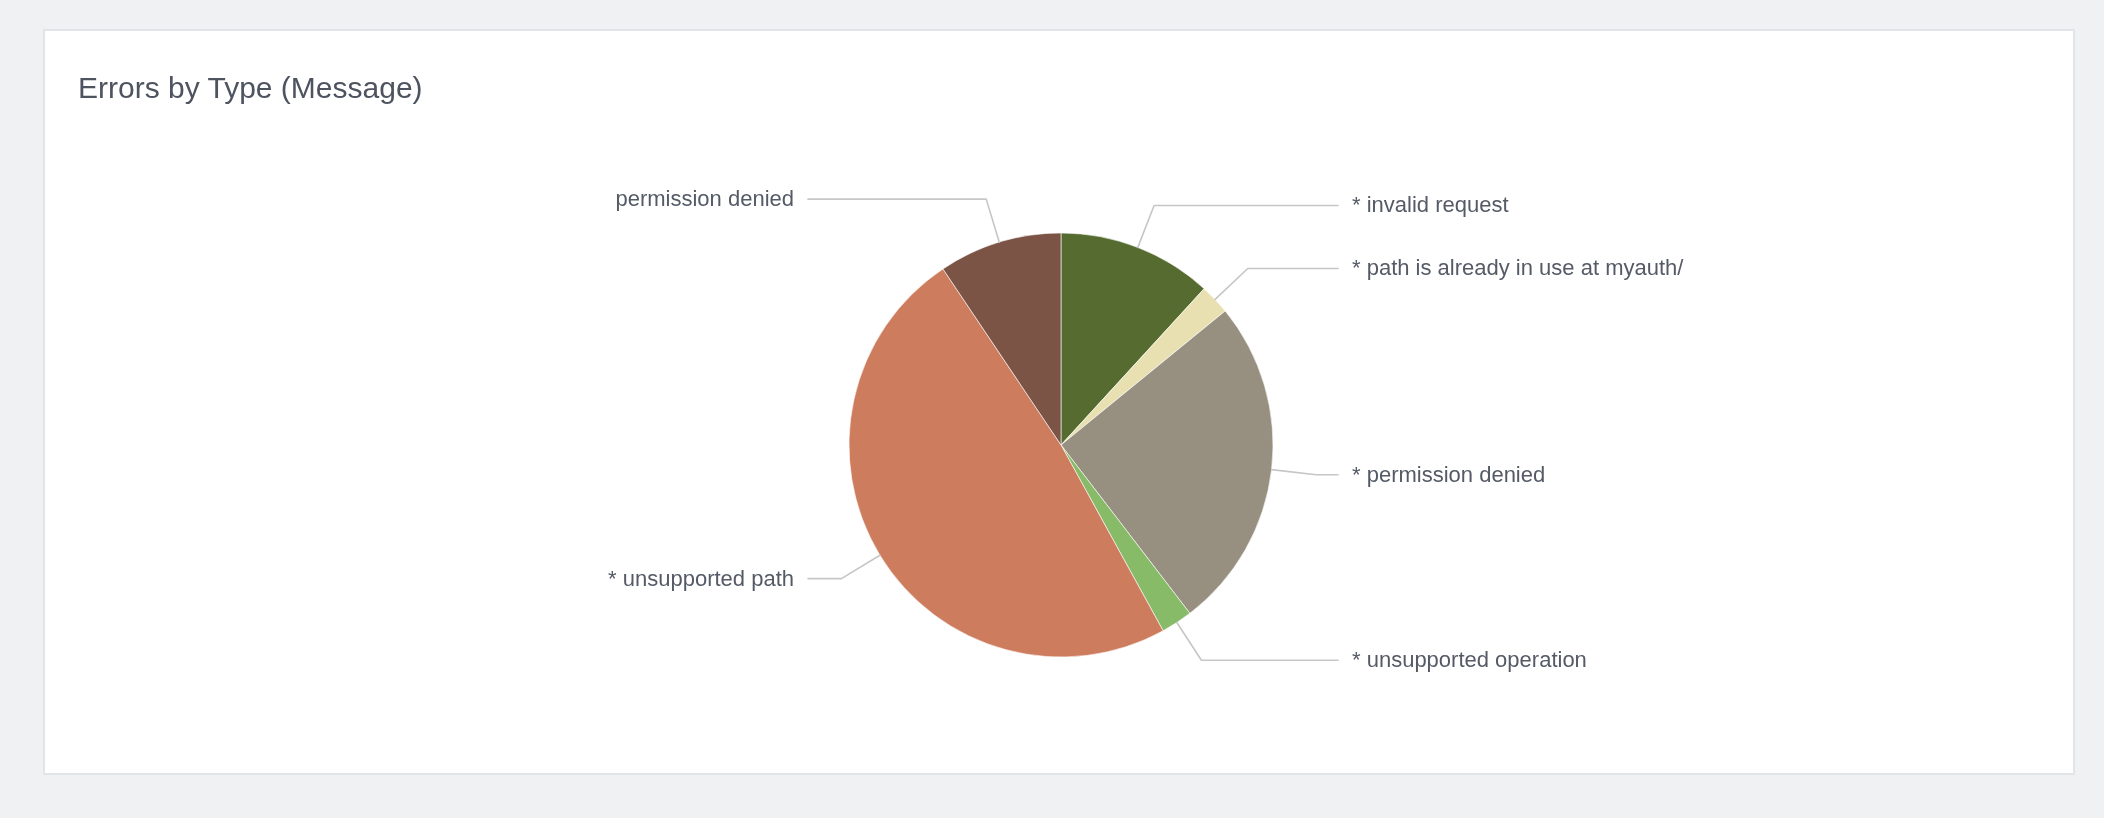  I want to click on text: Errors by Type (Message), so click(250, 87).